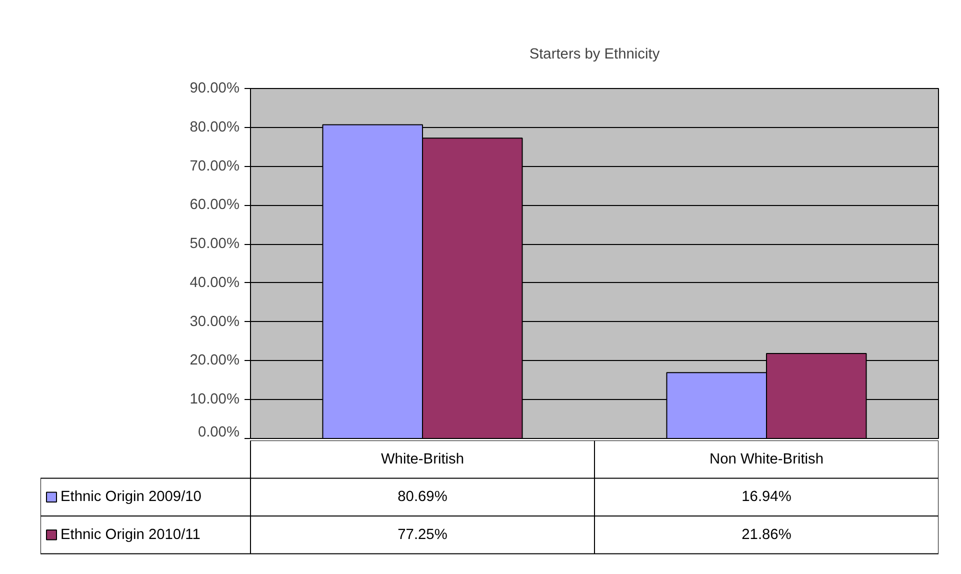 This screenshot has width=961, height=574. Describe the element at coordinates (215, 127) in the screenshot. I see `y-tick-label: 80.00%` at that location.